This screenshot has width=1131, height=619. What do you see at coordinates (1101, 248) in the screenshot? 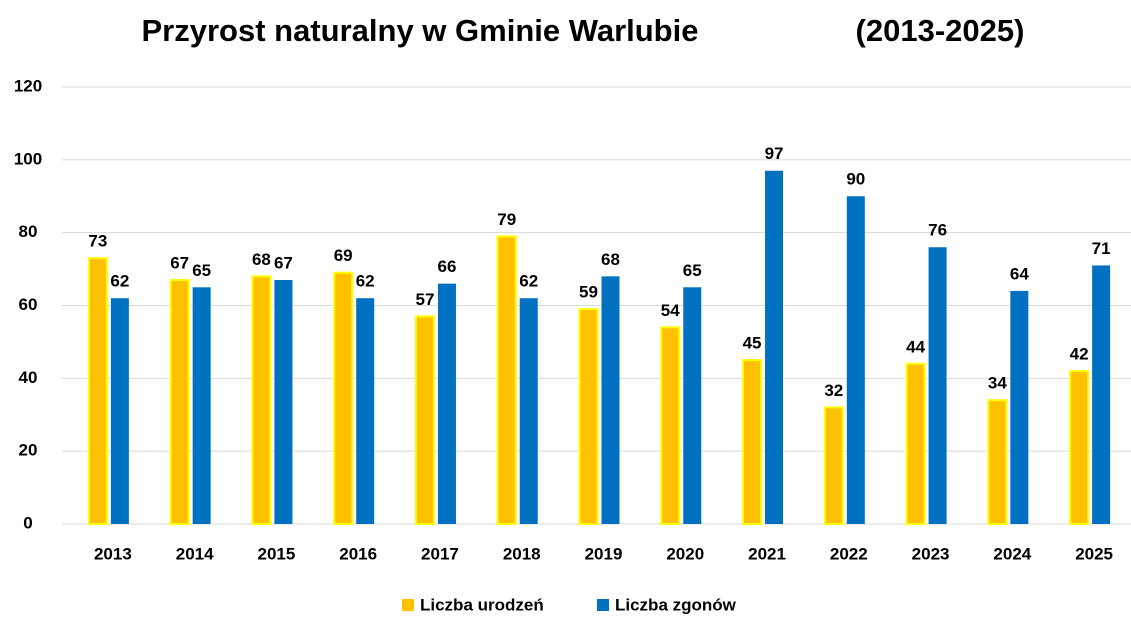
I see `data-label: 71` at bounding box center [1101, 248].